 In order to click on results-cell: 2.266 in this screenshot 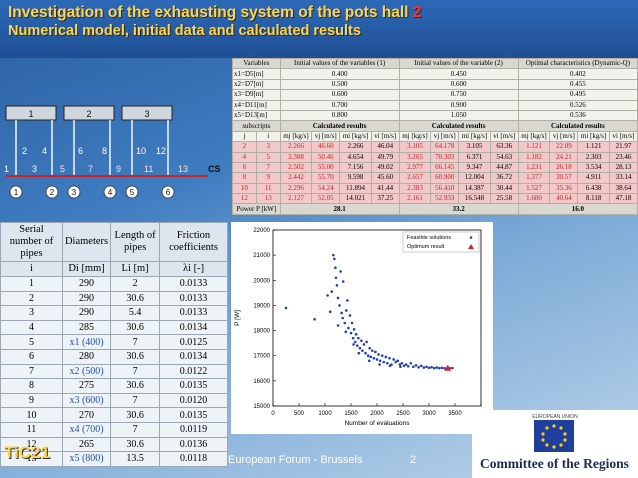, I will do `click(296, 147)`.